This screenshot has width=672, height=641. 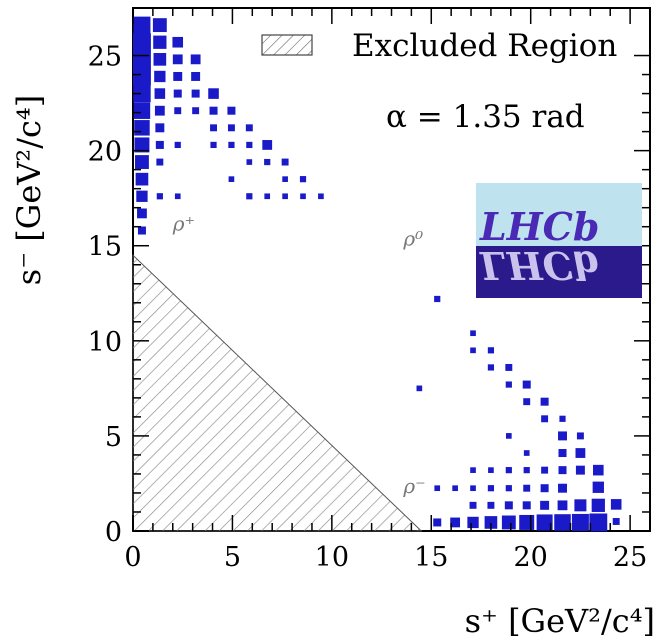 What do you see at coordinates (105, 247) in the screenshot?
I see `y-tick-label: 15` at bounding box center [105, 247].